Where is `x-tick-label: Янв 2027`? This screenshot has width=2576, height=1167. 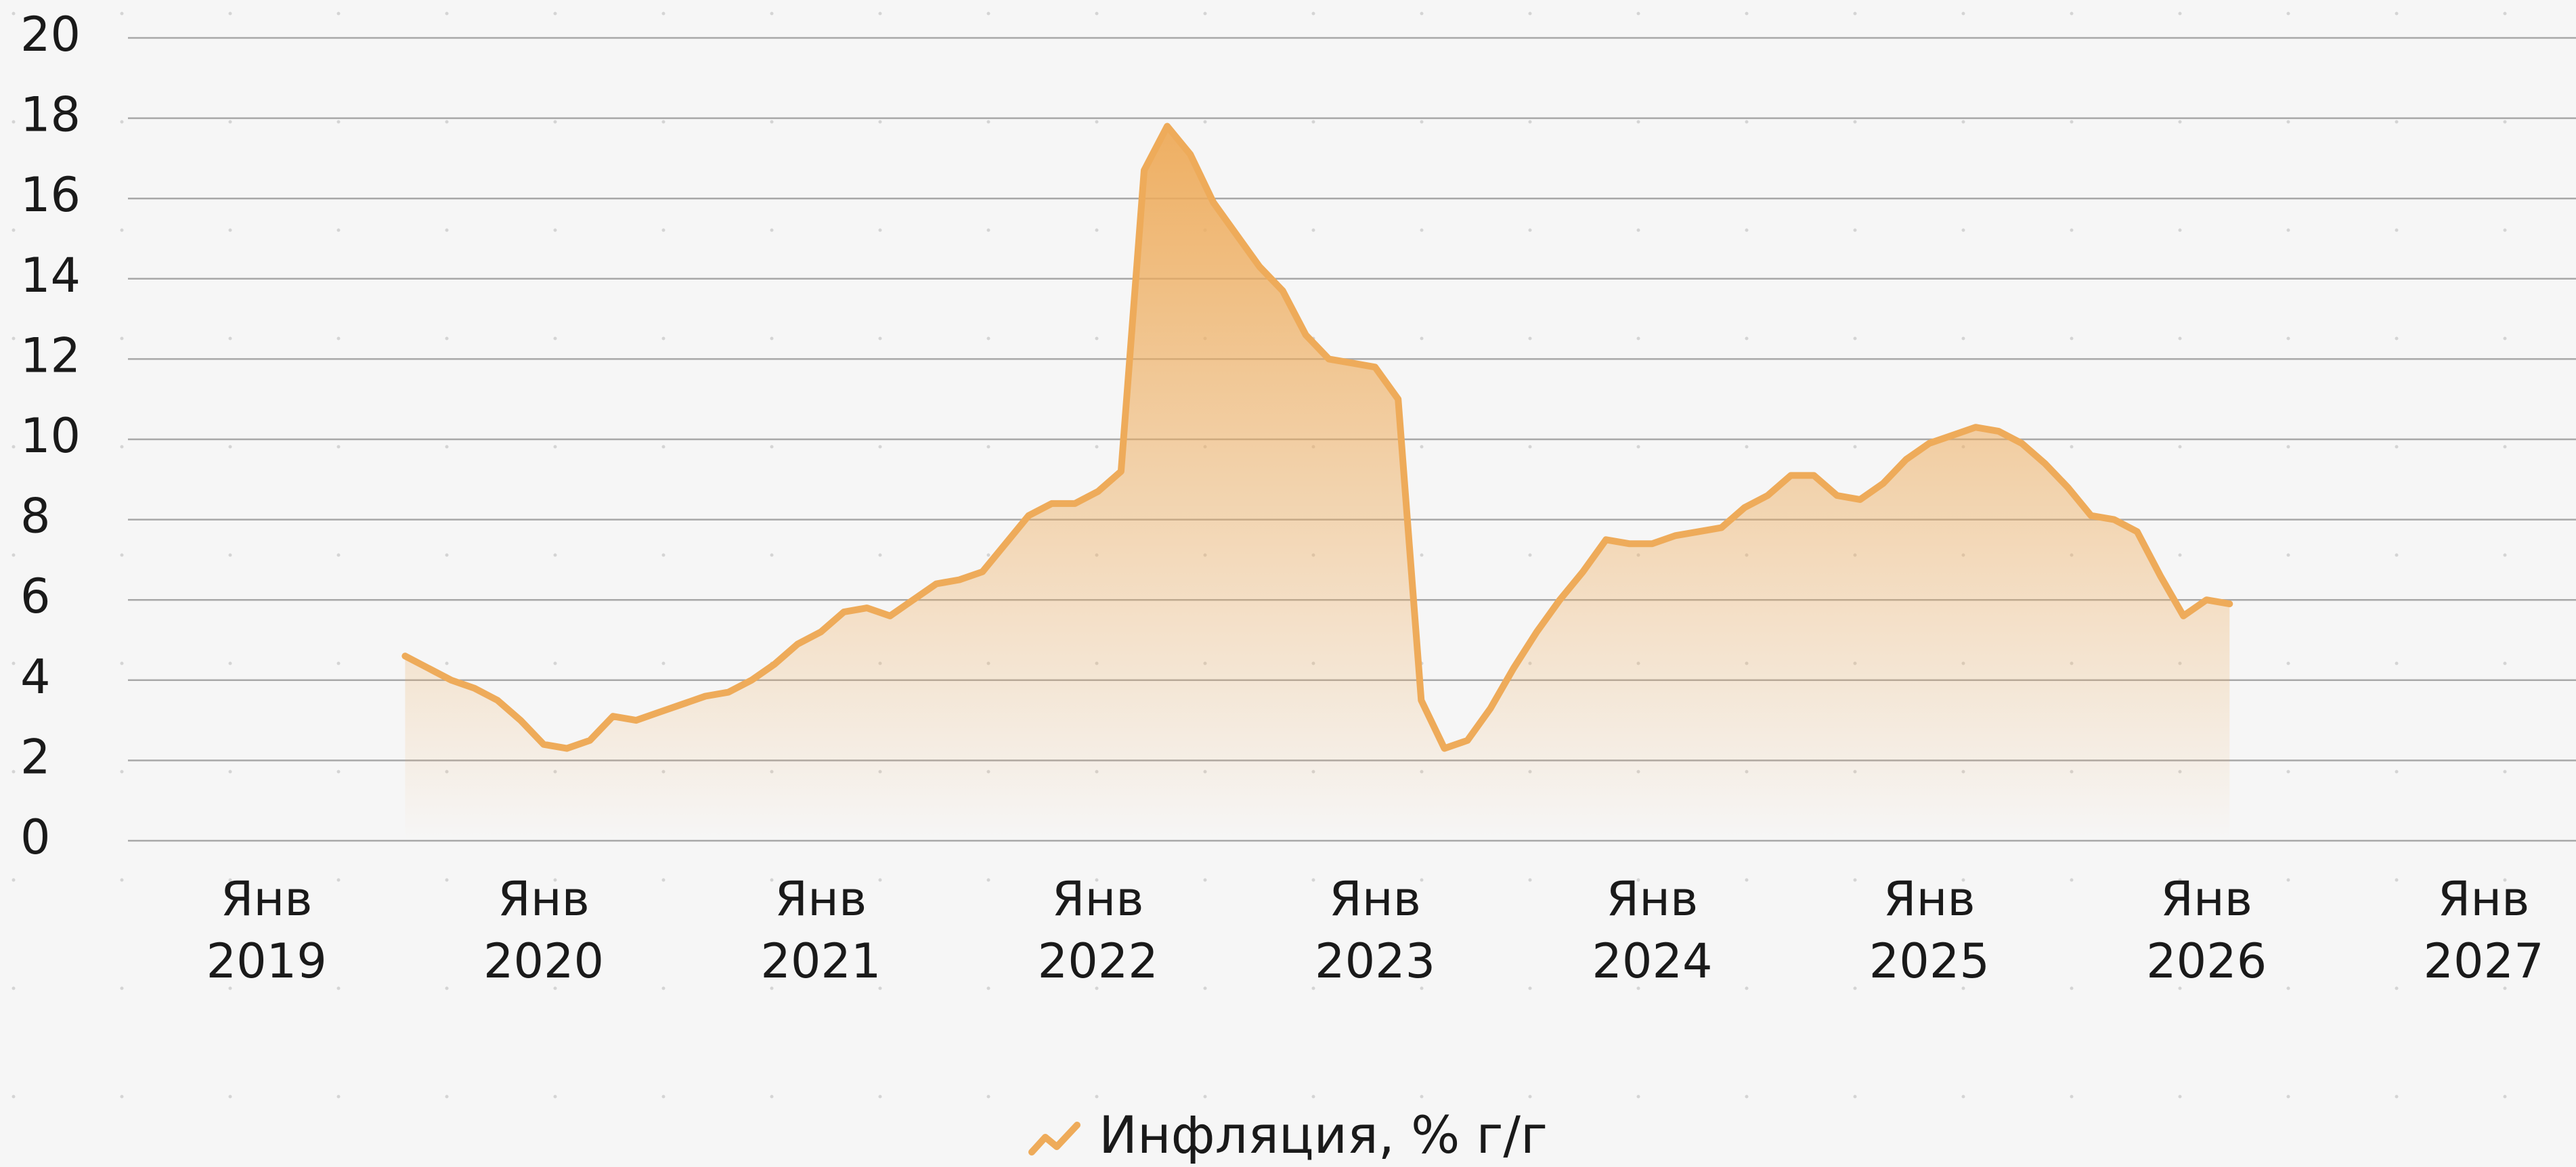
x-tick-label: Янв 2027 is located at coordinates (2483, 930).